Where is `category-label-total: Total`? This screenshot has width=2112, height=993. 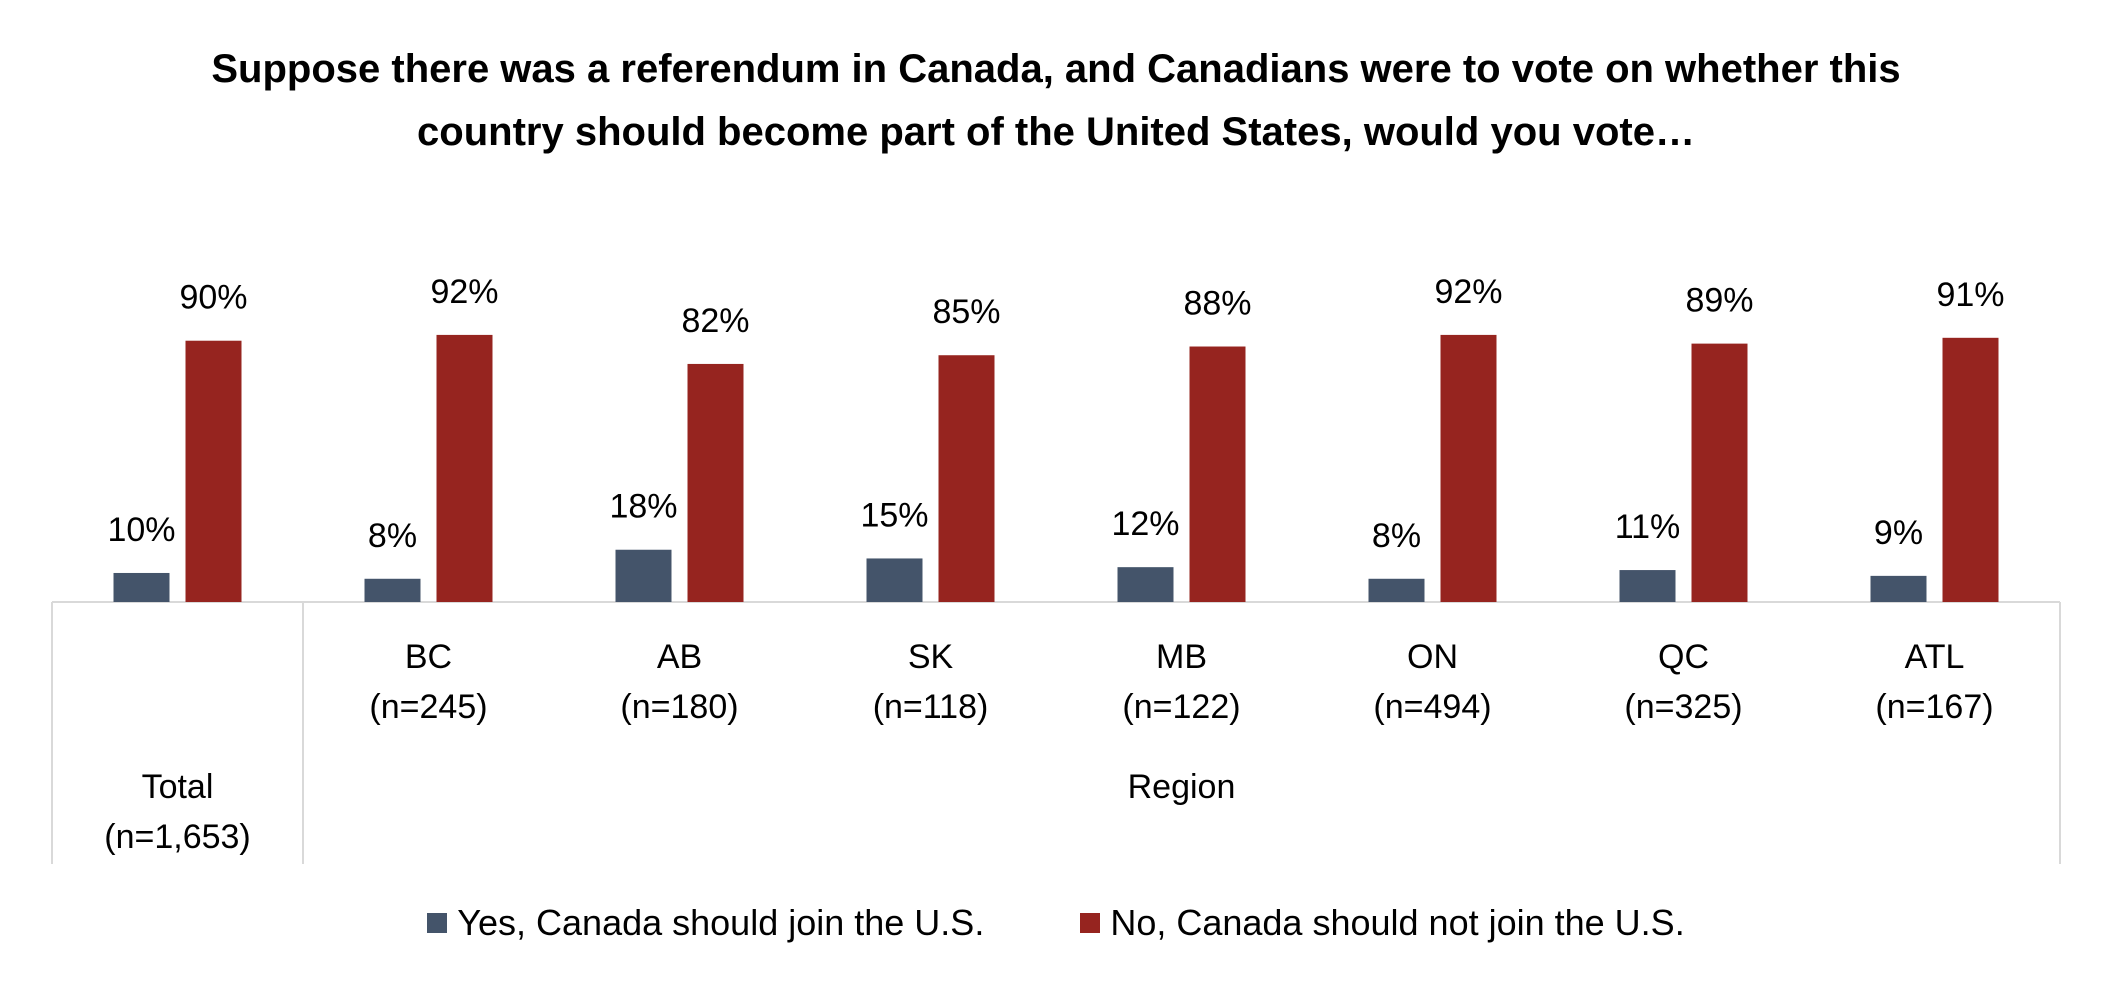
category-label-total: Total is located at coordinates (178, 787).